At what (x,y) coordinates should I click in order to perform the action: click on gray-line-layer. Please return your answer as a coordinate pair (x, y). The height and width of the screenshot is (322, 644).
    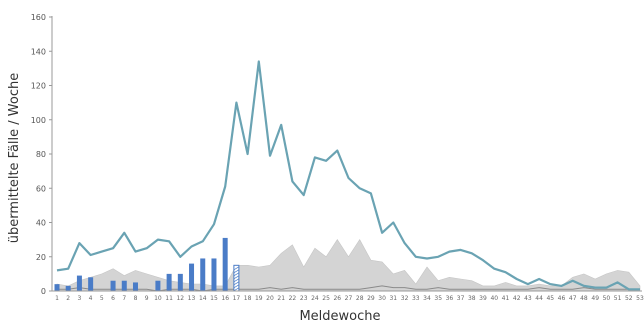
    Looking at the image, I should click on (348, 288).